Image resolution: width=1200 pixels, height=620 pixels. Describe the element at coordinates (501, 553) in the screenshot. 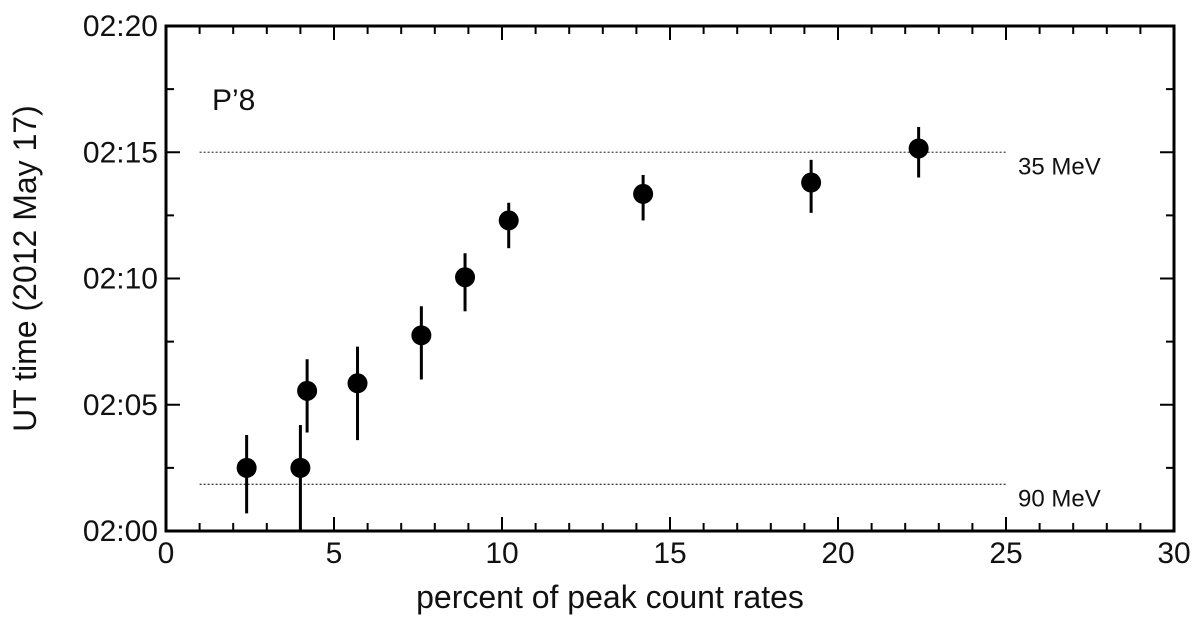

I see `x-tick-label: 10` at that location.